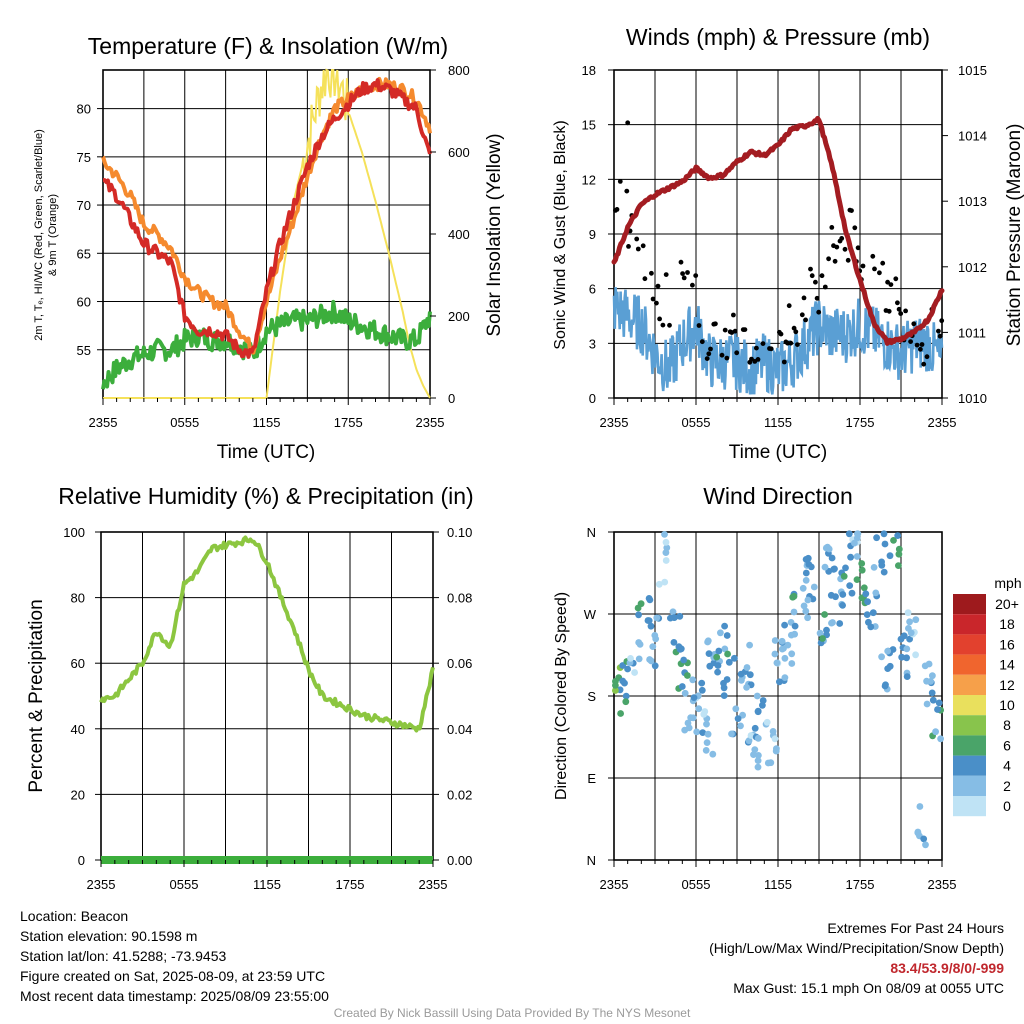  I want to click on y-tick-label-left: S, so click(591, 696).